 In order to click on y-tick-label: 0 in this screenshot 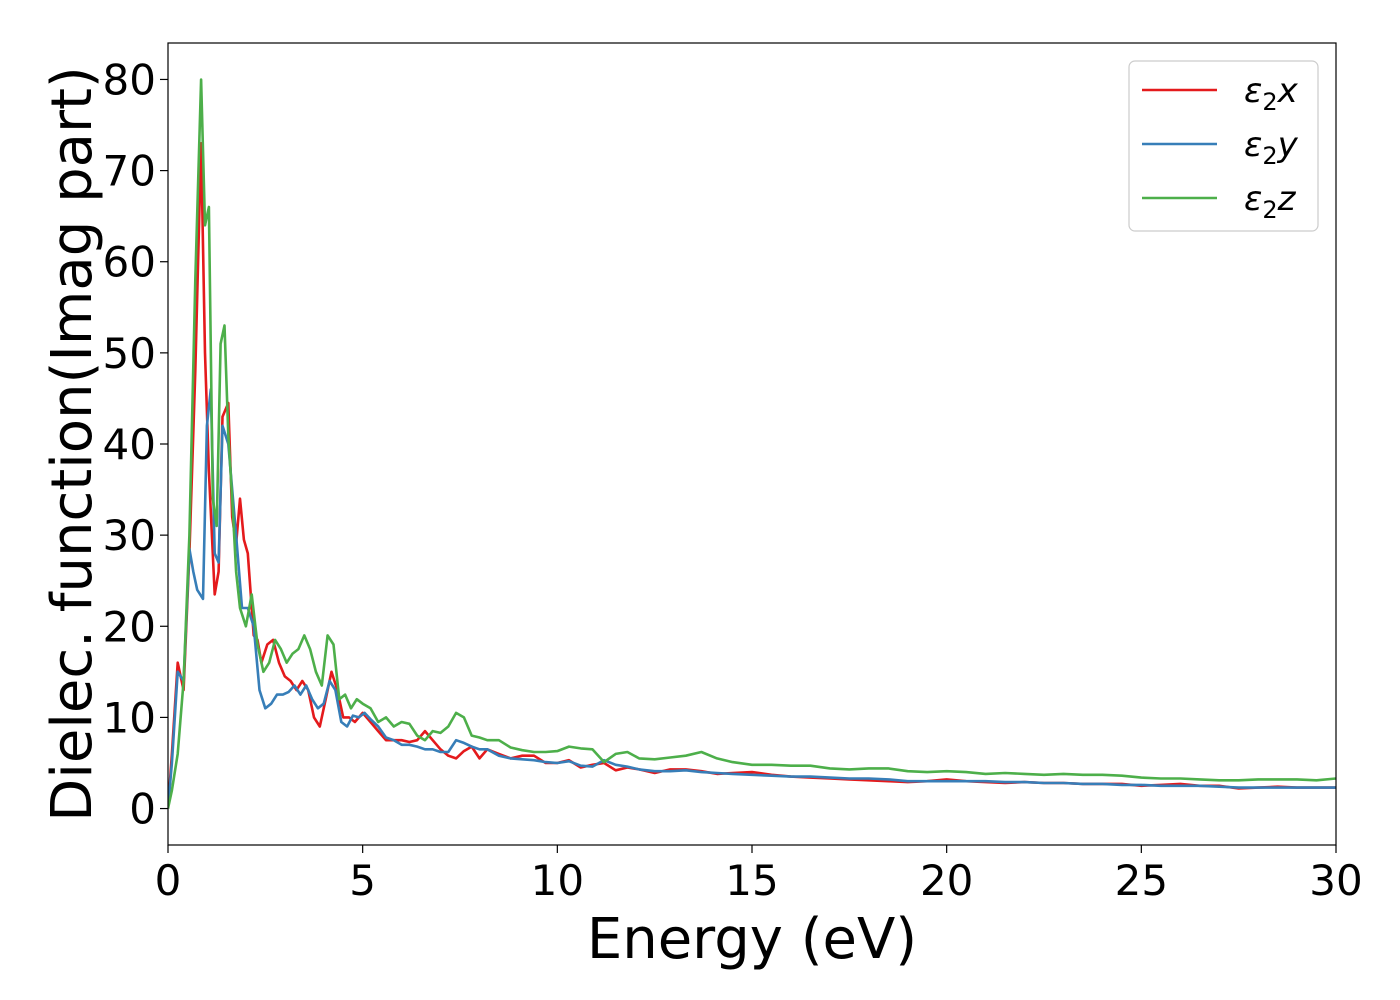, I will do `click(142, 809)`.